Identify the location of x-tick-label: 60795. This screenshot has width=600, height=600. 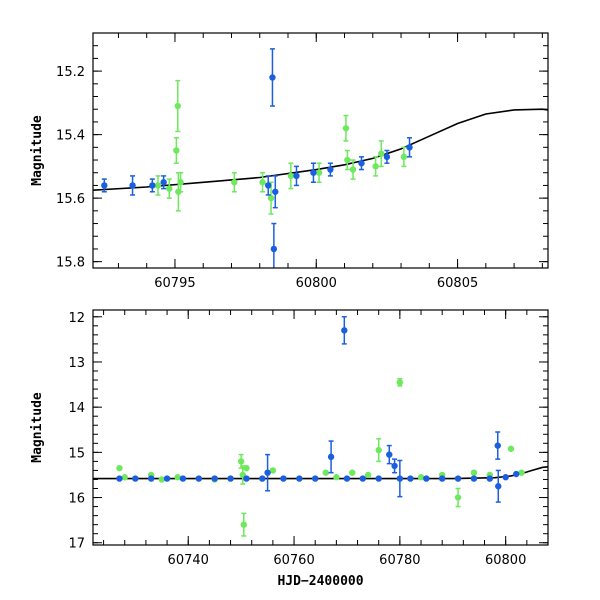
(174, 283).